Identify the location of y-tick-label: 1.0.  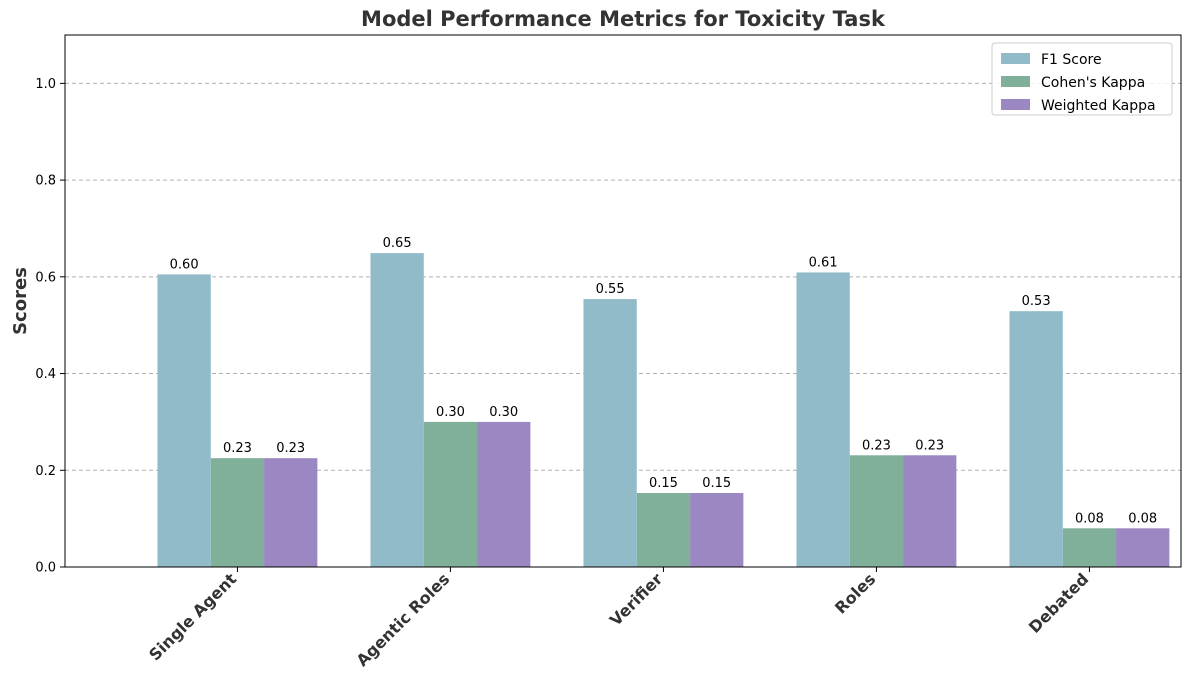
(45, 84).